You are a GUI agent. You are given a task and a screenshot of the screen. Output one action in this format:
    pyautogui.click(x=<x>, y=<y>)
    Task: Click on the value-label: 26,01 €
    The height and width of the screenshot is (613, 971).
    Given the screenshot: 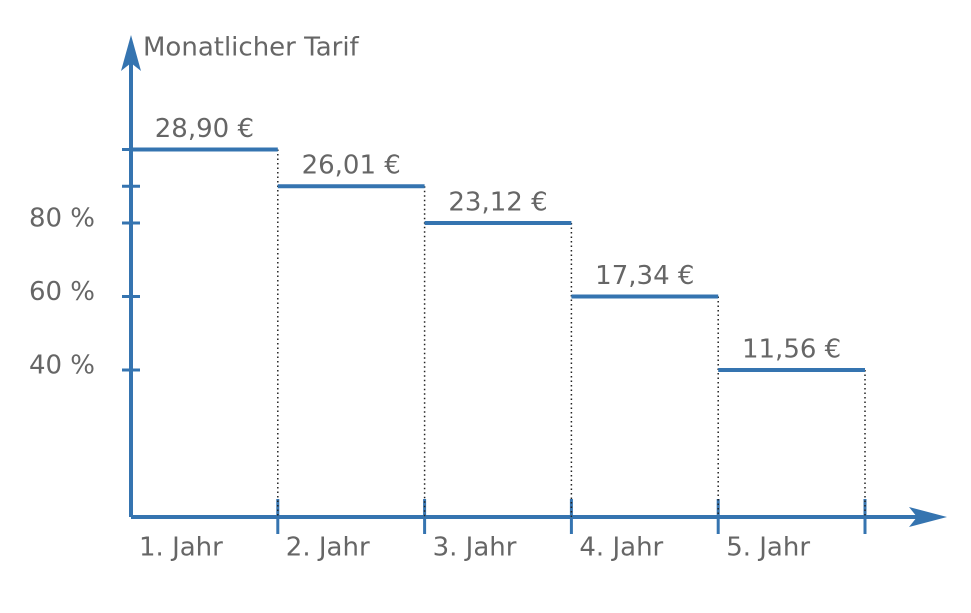 What is the action you would take?
    pyautogui.click(x=351, y=166)
    